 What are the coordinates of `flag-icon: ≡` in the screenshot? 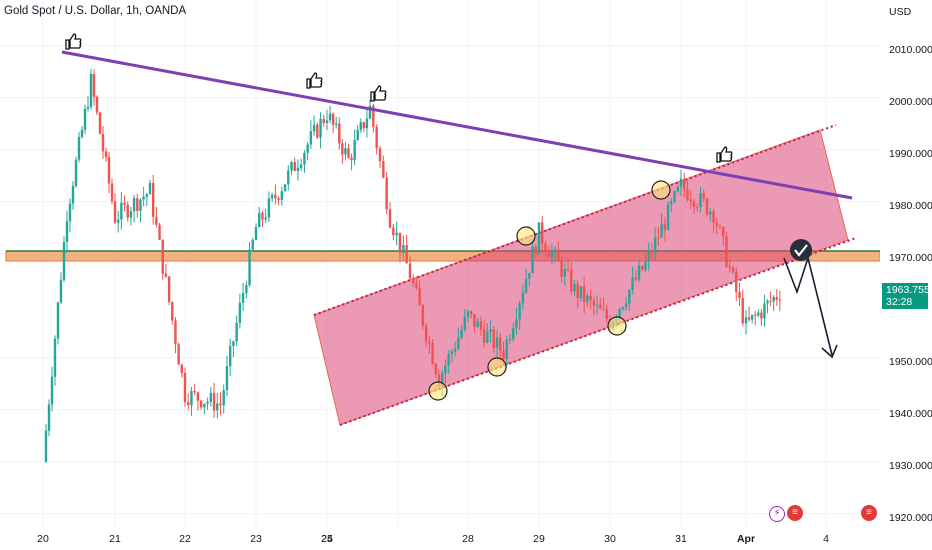 It's located at (795, 513).